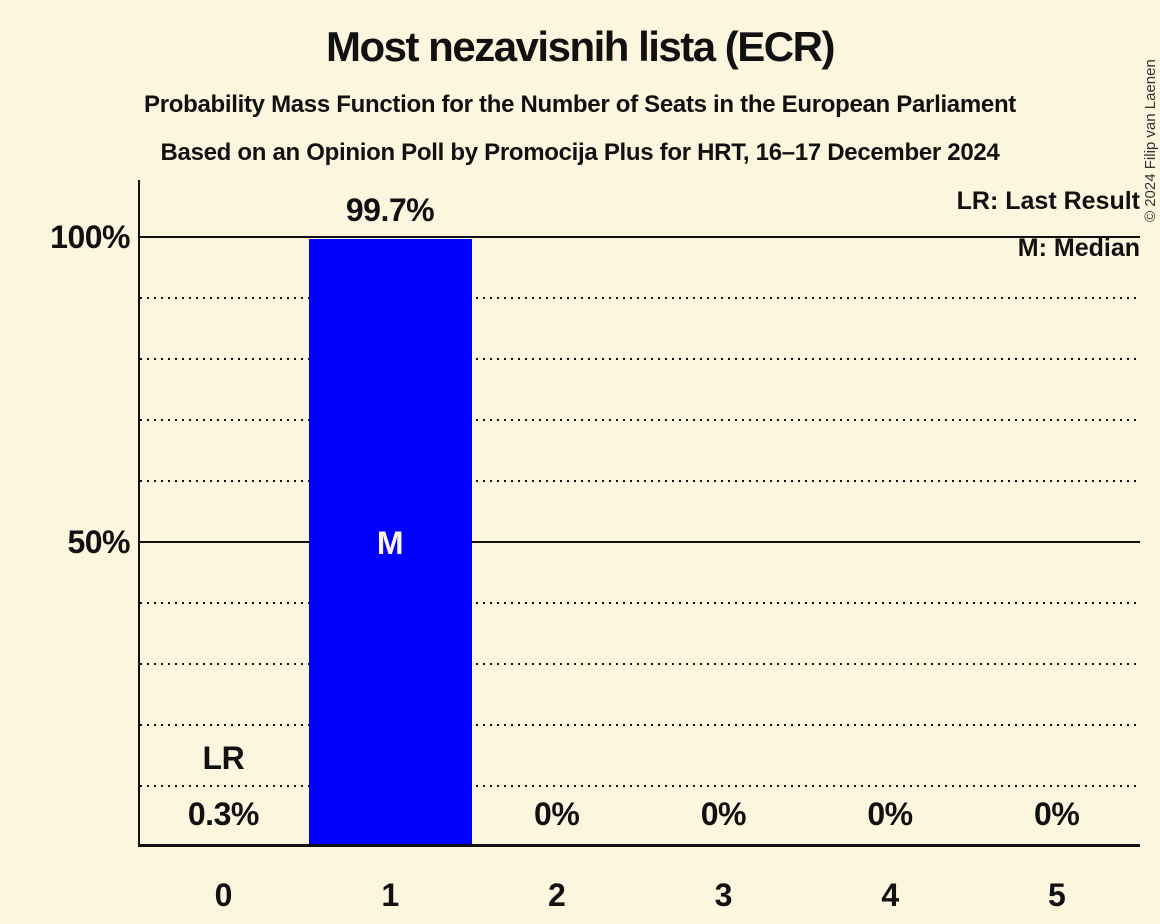 Image resolution: width=1160 pixels, height=924 pixels. I want to click on value-label: 0.3%, so click(223, 814).